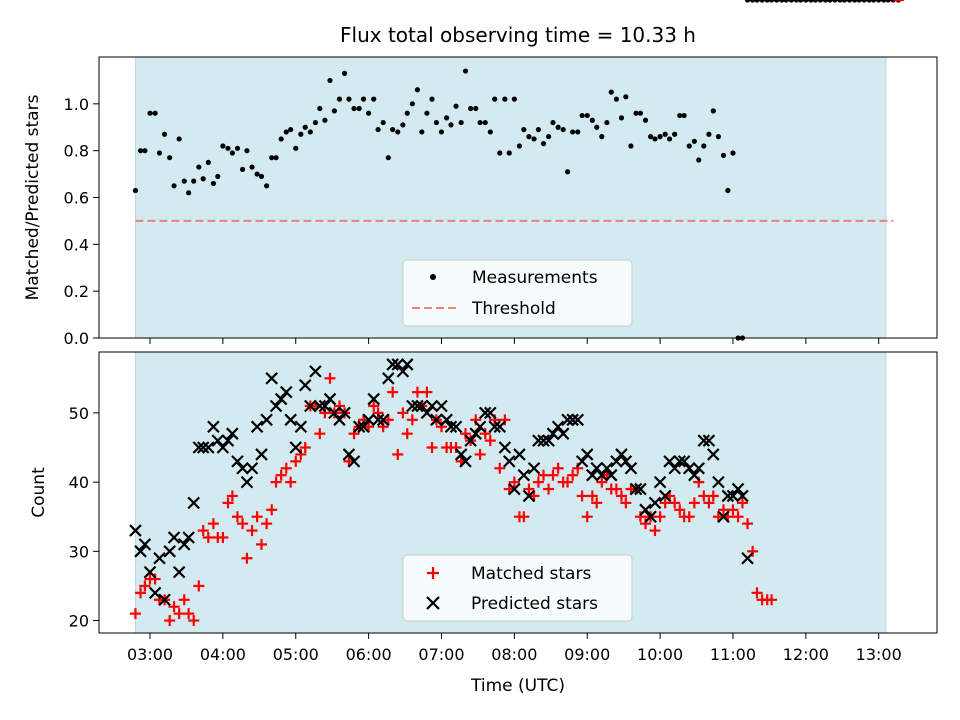 Image resolution: width=960 pixels, height=720 pixels. What do you see at coordinates (531, 574) in the screenshot?
I see `legend-matched-label: Matched stars` at bounding box center [531, 574].